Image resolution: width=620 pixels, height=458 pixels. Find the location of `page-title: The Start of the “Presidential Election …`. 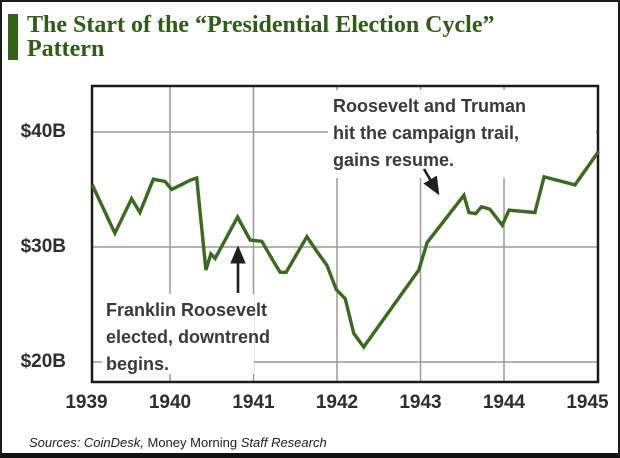

page-title: The Start of the “Presidential Election … is located at coordinates (261, 37).